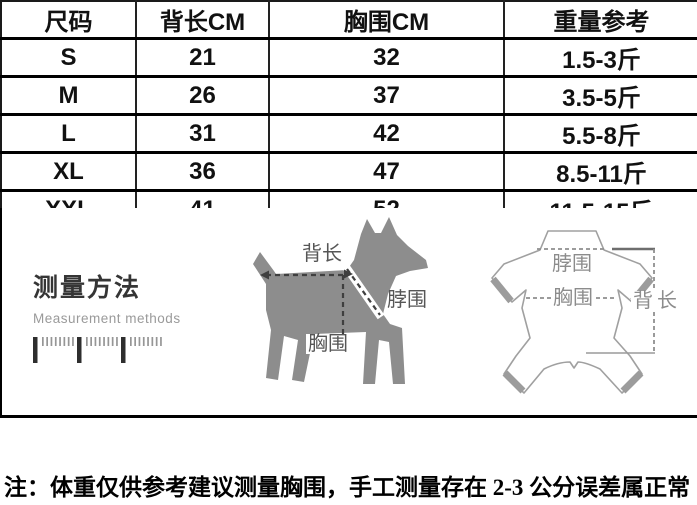  What do you see at coordinates (328, 344) in the screenshot?
I see `dog-chest-girth-label: 胸围` at bounding box center [328, 344].